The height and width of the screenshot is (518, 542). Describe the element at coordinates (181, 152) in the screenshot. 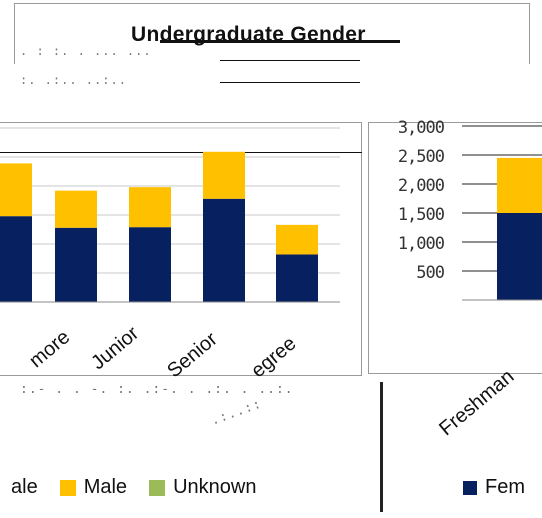

I see `left-panel-rule` at that location.